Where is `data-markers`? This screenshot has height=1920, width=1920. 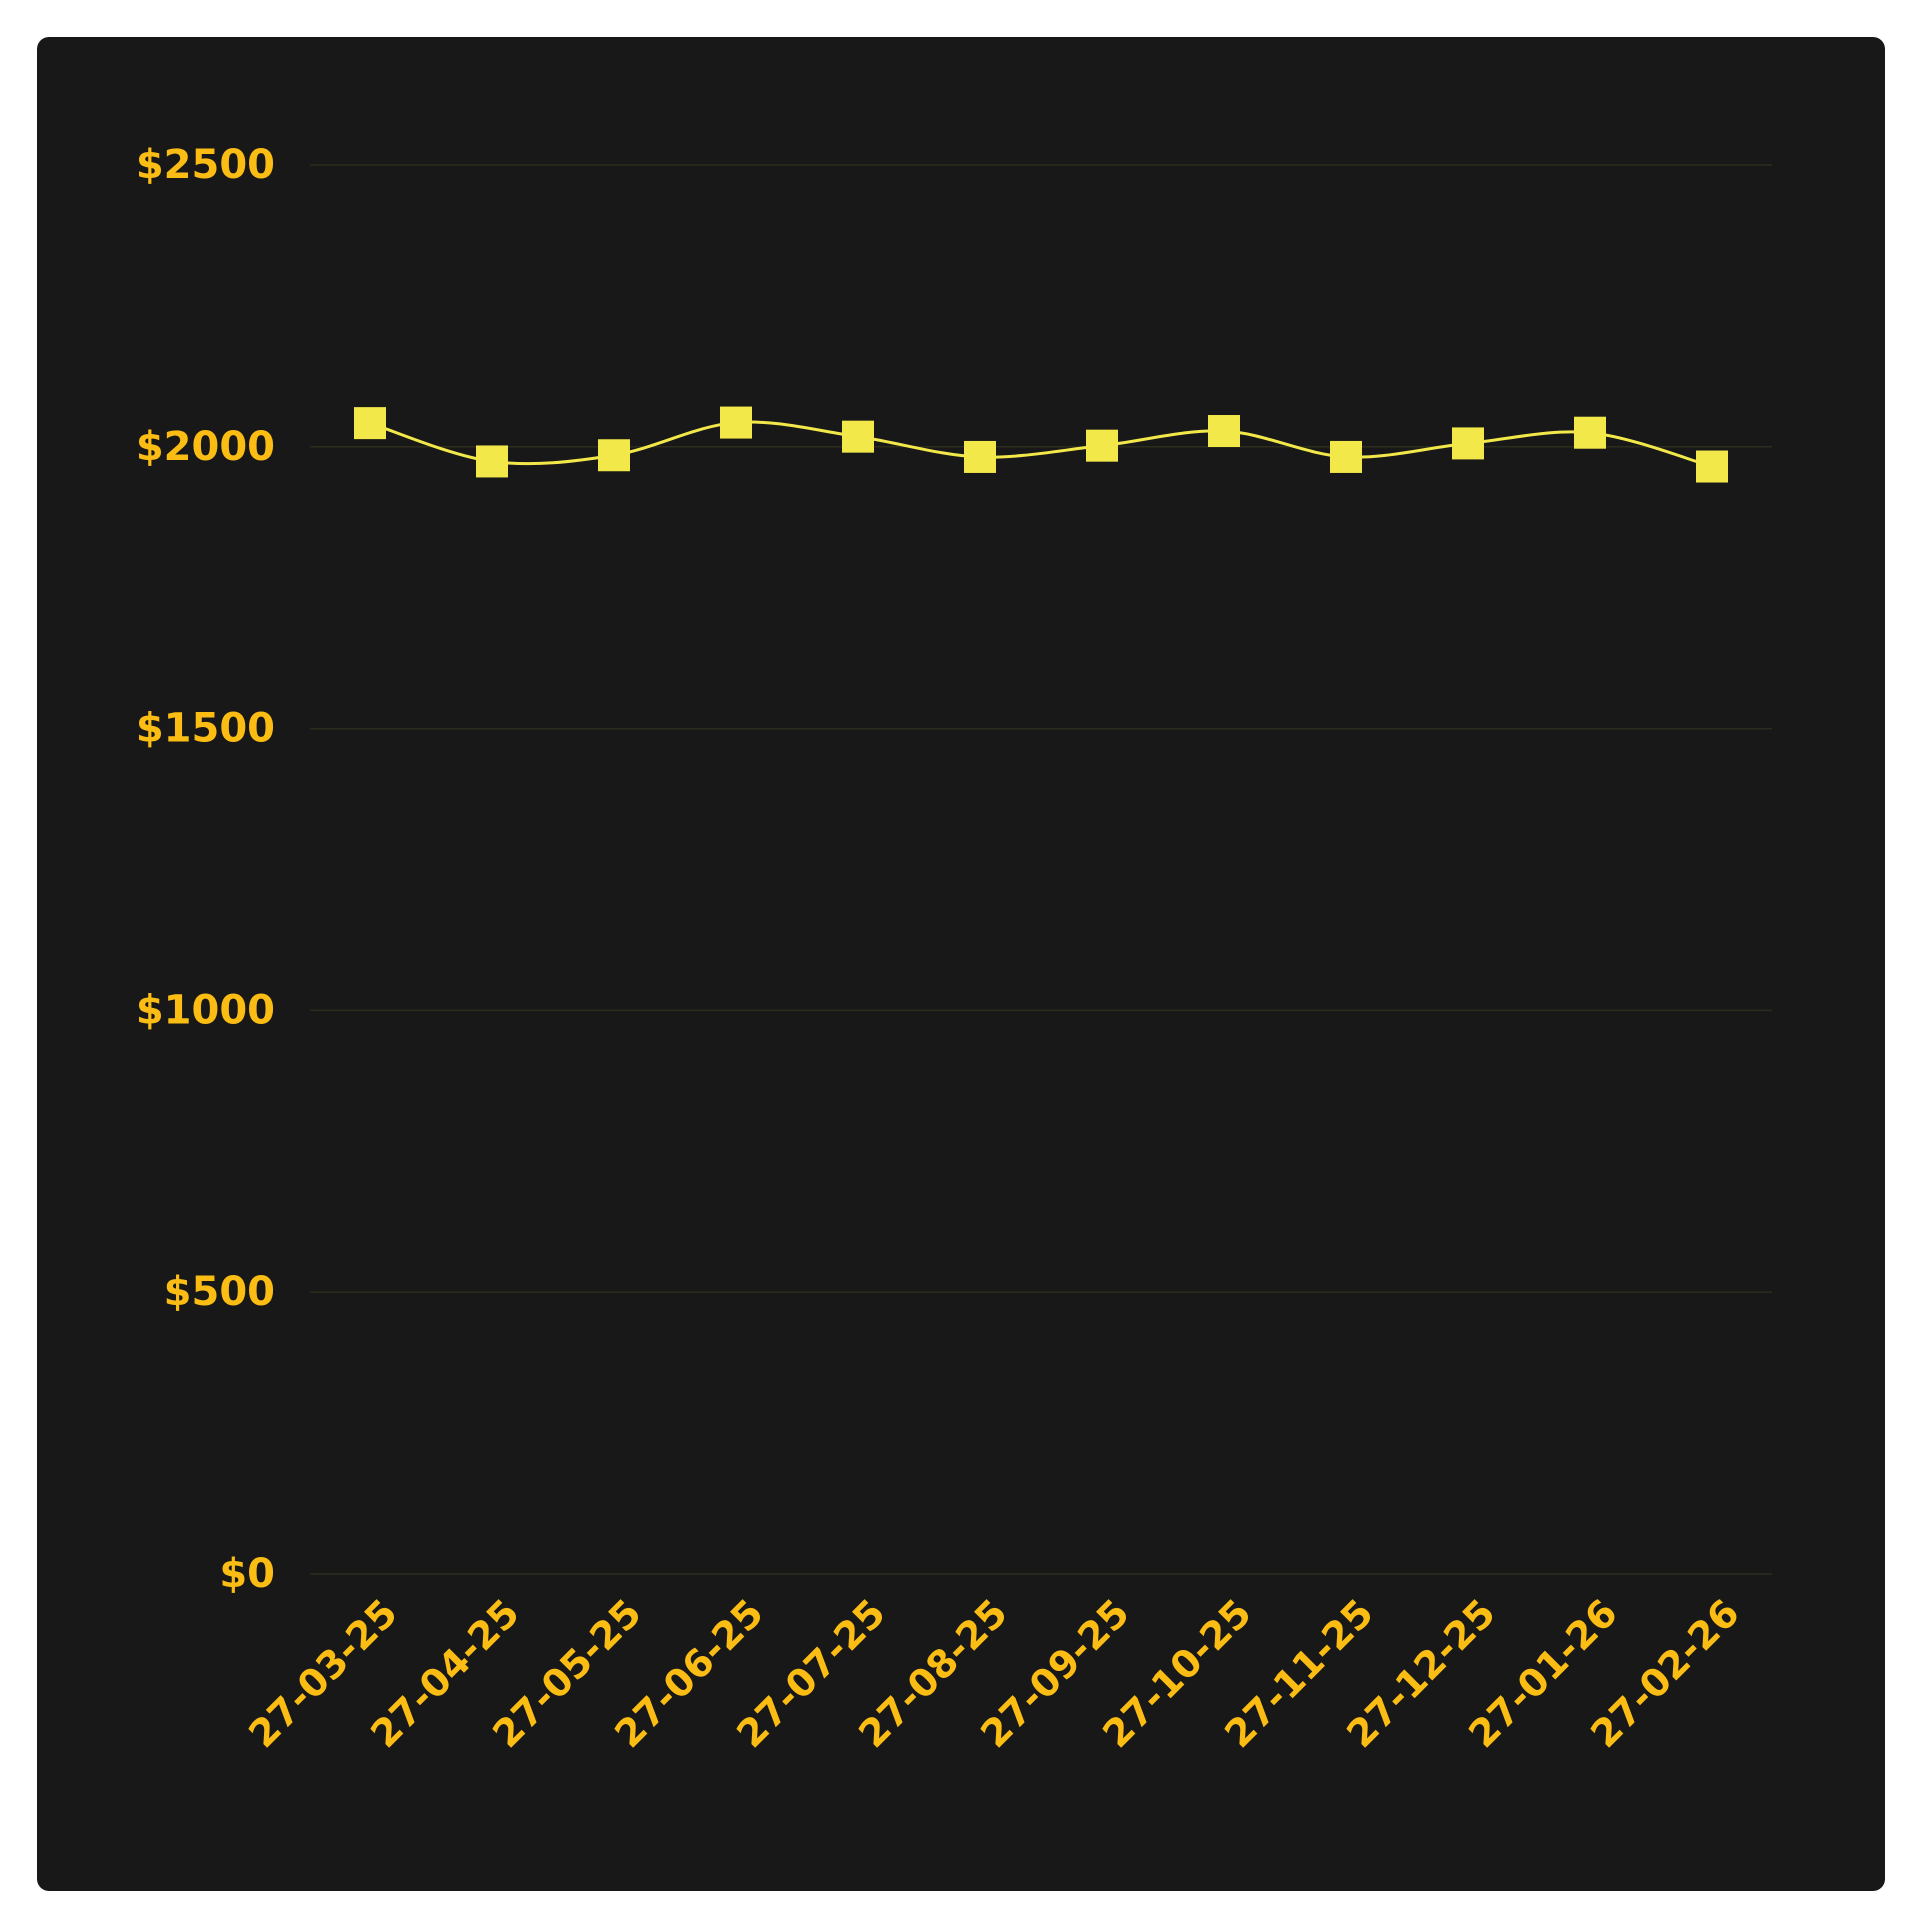
data-markers is located at coordinates (1041, 444).